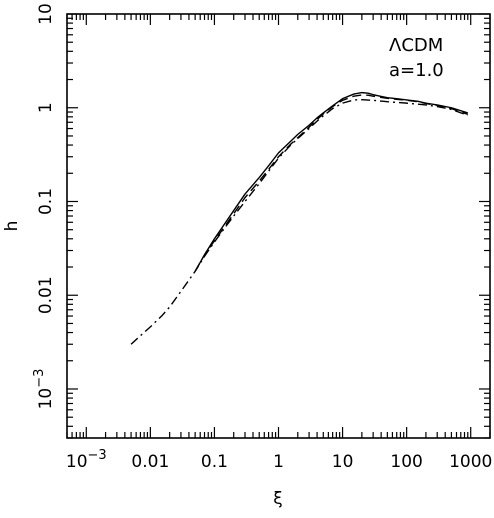 The image size is (494, 518). What do you see at coordinates (12, 226) in the screenshot?
I see `y-axis-label: h` at bounding box center [12, 226].